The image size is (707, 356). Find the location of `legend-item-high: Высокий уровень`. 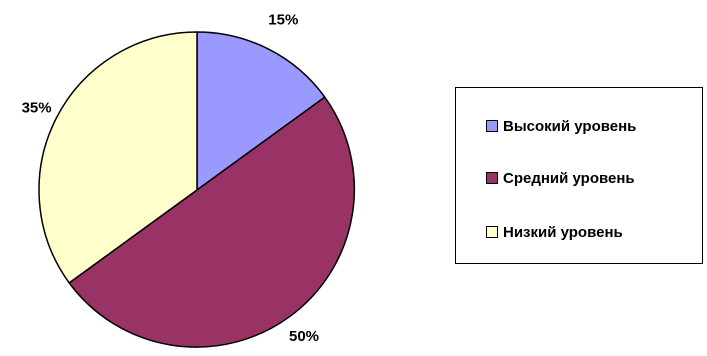

legend-item-high: Высокий уровень is located at coordinates (561, 126).